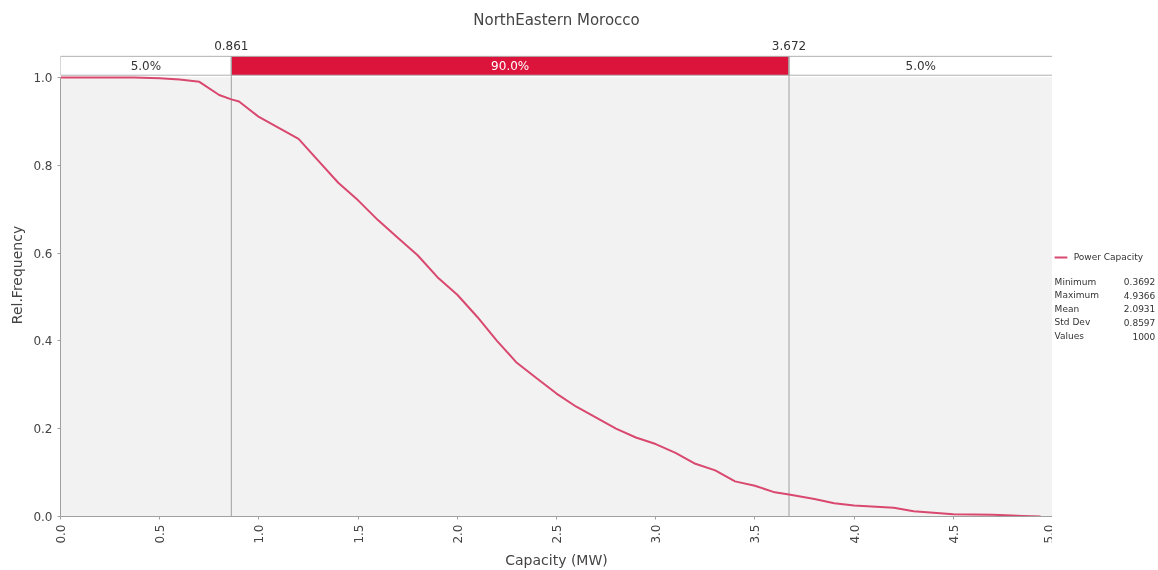 The width and height of the screenshot is (1158, 570). What do you see at coordinates (457, 534) in the screenshot?
I see `x-tick-label: 2.0` at bounding box center [457, 534].